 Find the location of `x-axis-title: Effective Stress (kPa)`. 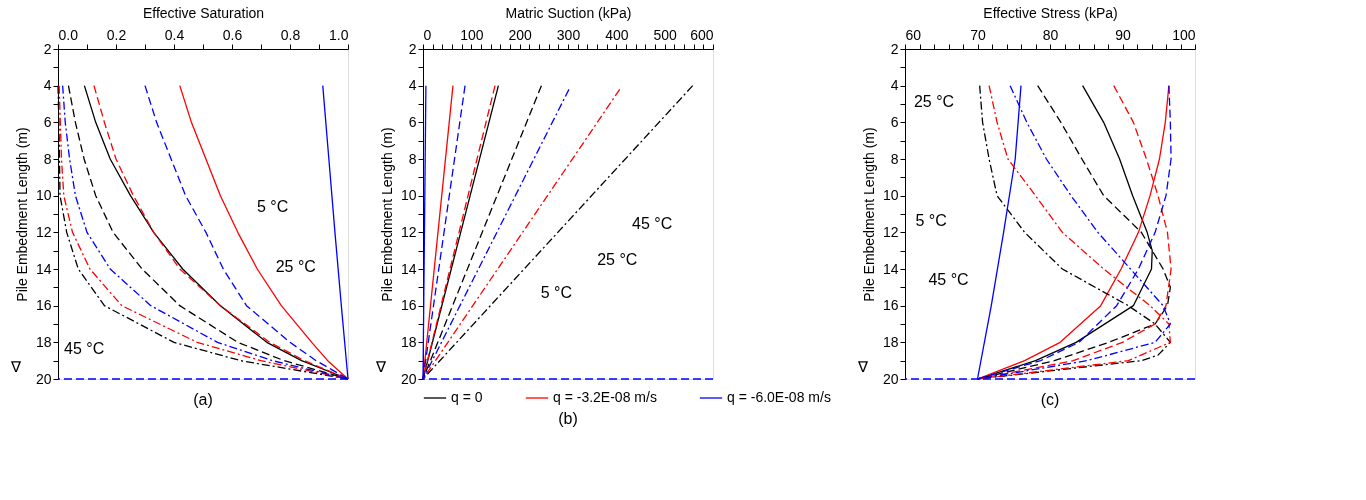

x-axis-title: Effective Stress (kPa) is located at coordinates (1050, 12).